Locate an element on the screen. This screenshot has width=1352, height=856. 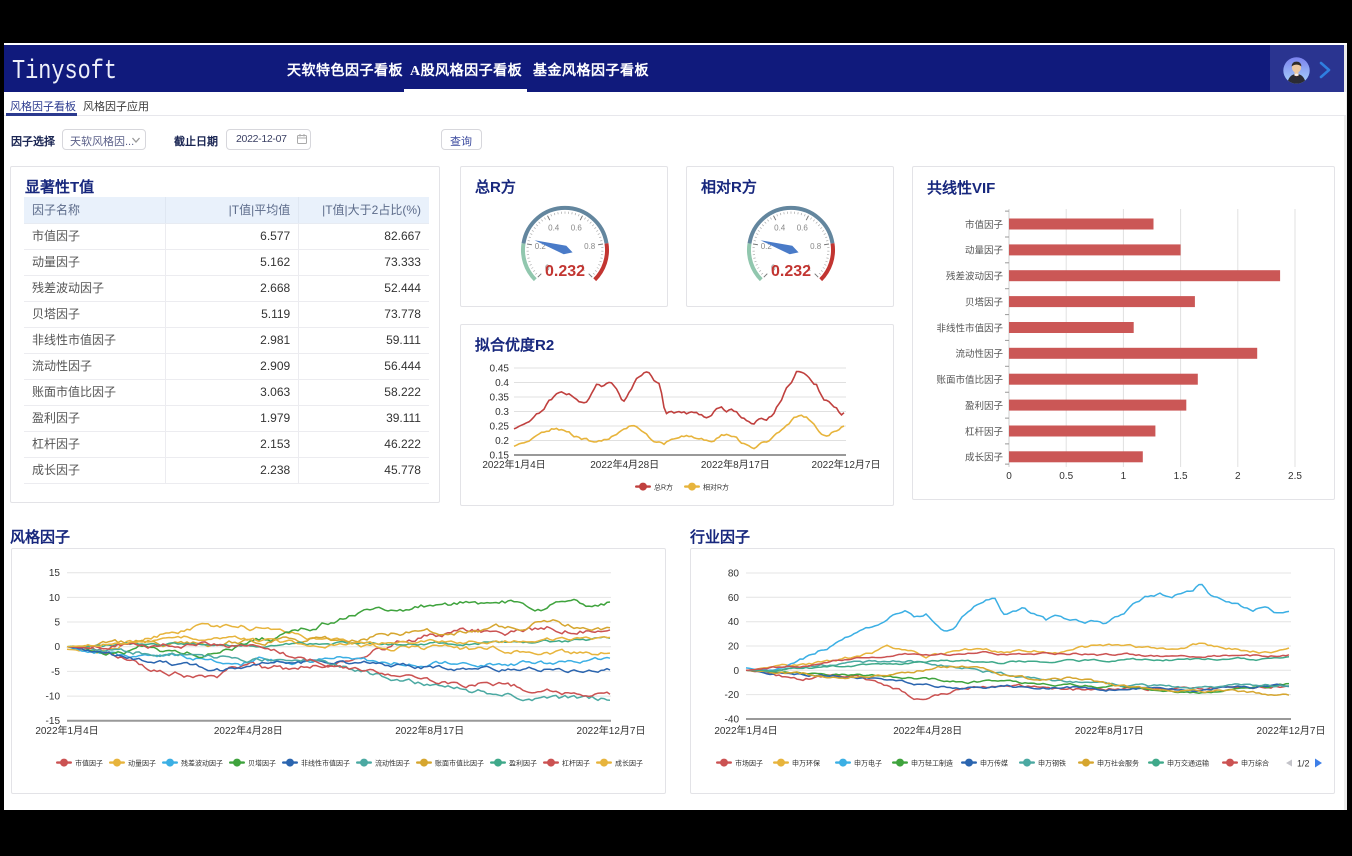
svg-text: 0.5 is located at coordinates (1066, 476).